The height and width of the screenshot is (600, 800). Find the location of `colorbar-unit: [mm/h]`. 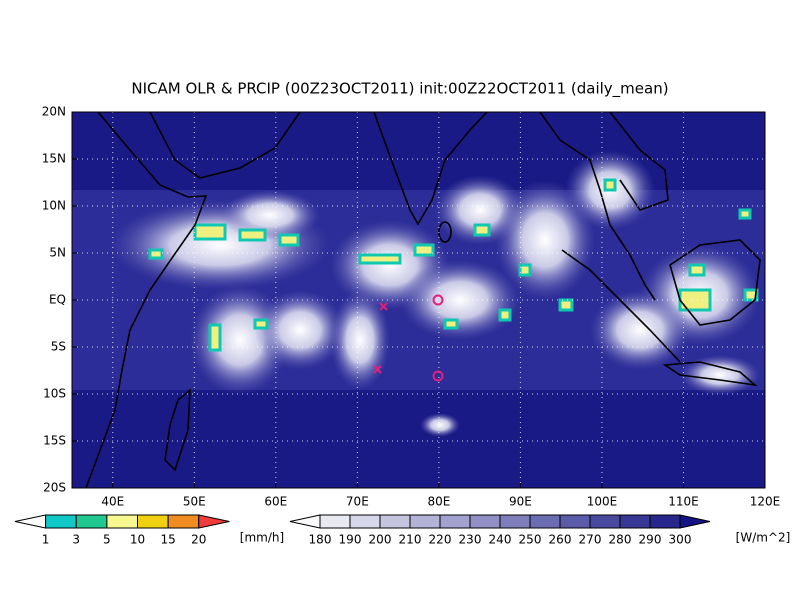

colorbar-unit: [mm/h] is located at coordinates (262, 538).